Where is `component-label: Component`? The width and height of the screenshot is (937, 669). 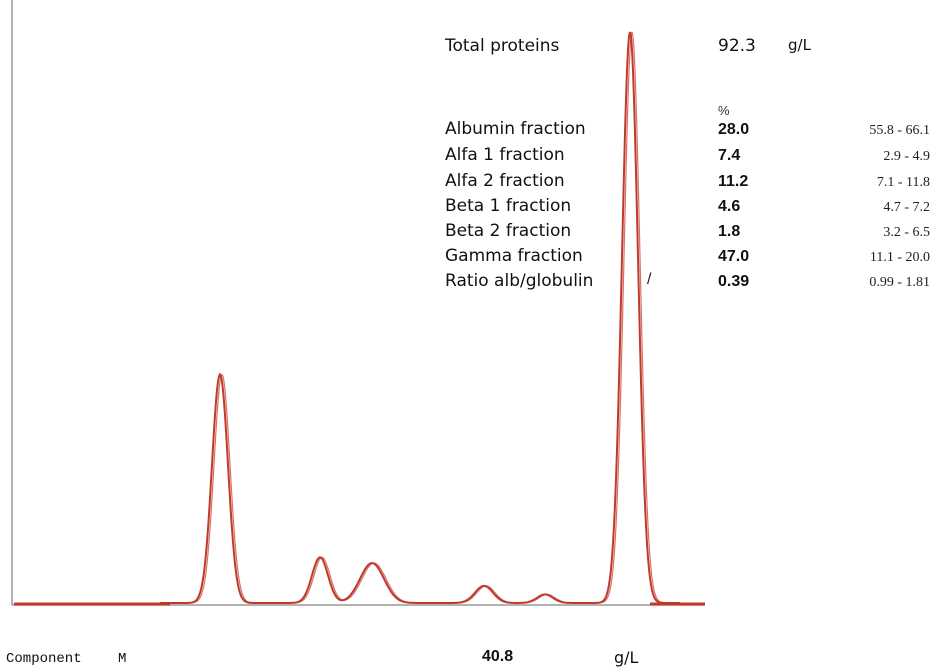
component-label: Component is located at coordinates (44, 659).